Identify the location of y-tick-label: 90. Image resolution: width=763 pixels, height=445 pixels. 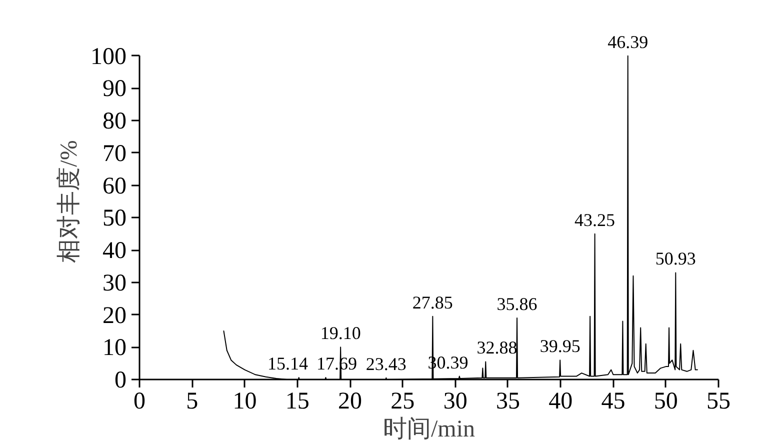
(114, 89).